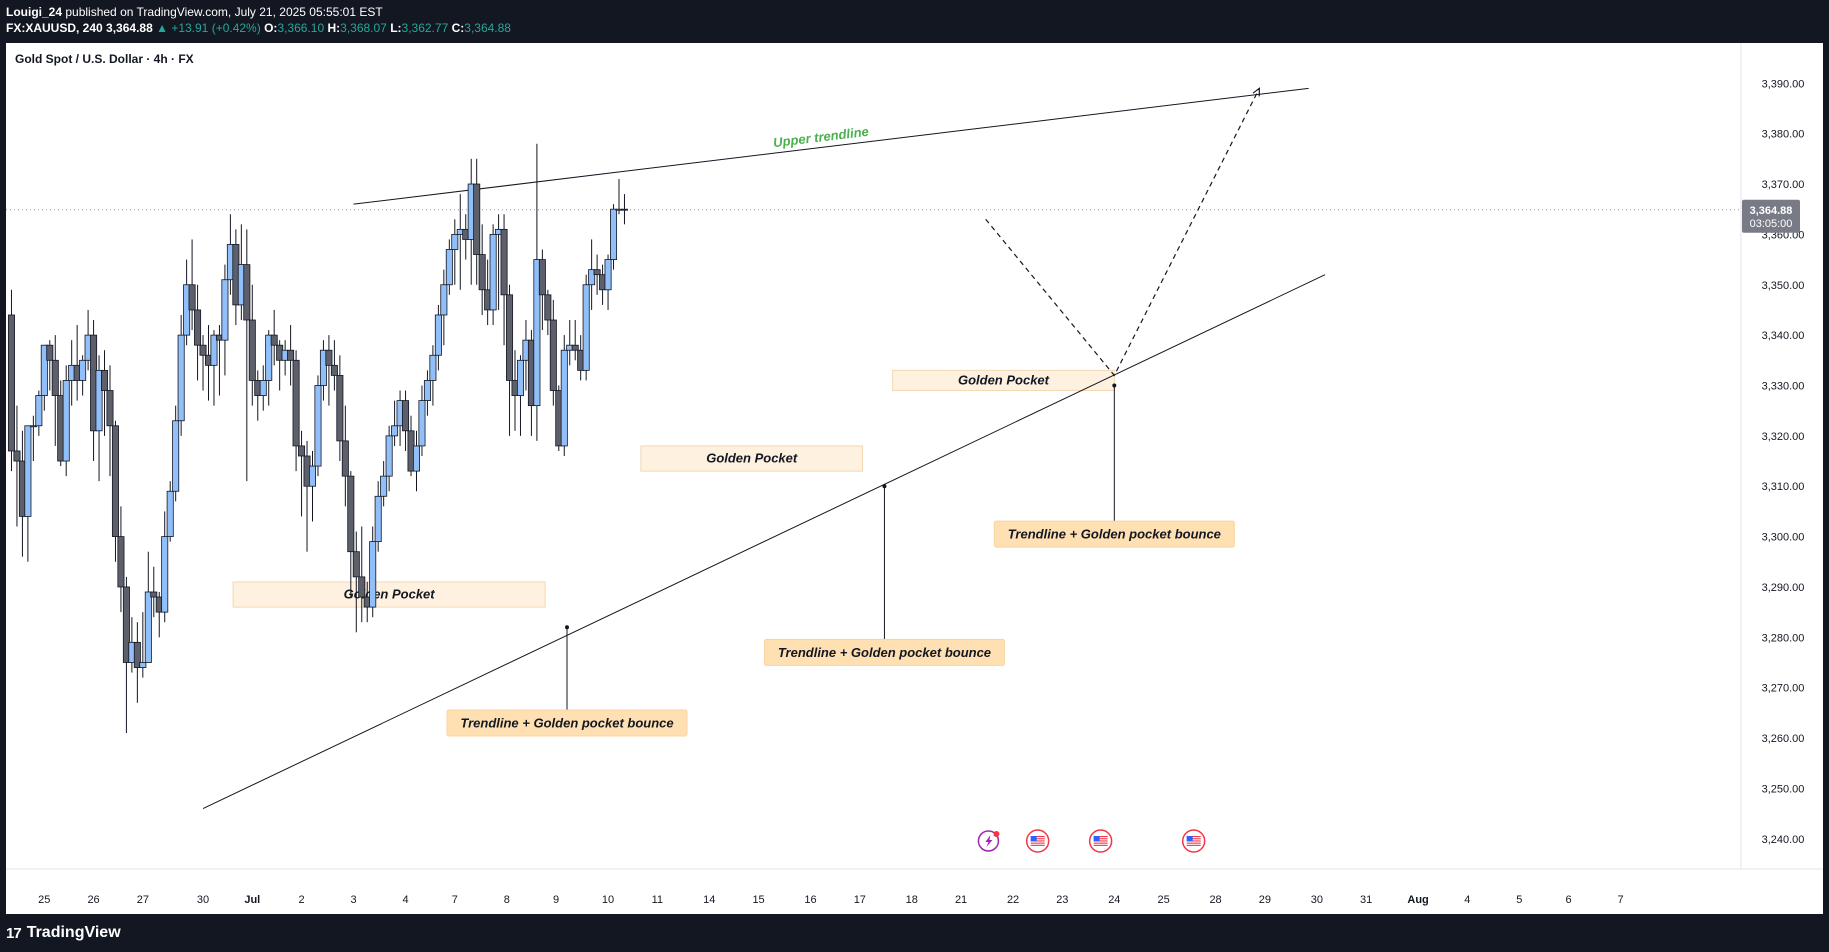  What do you see at coordinates (1256, 92) in the screenshot?
I see `projection-arrowhead` at bounding box center [1256, 92].